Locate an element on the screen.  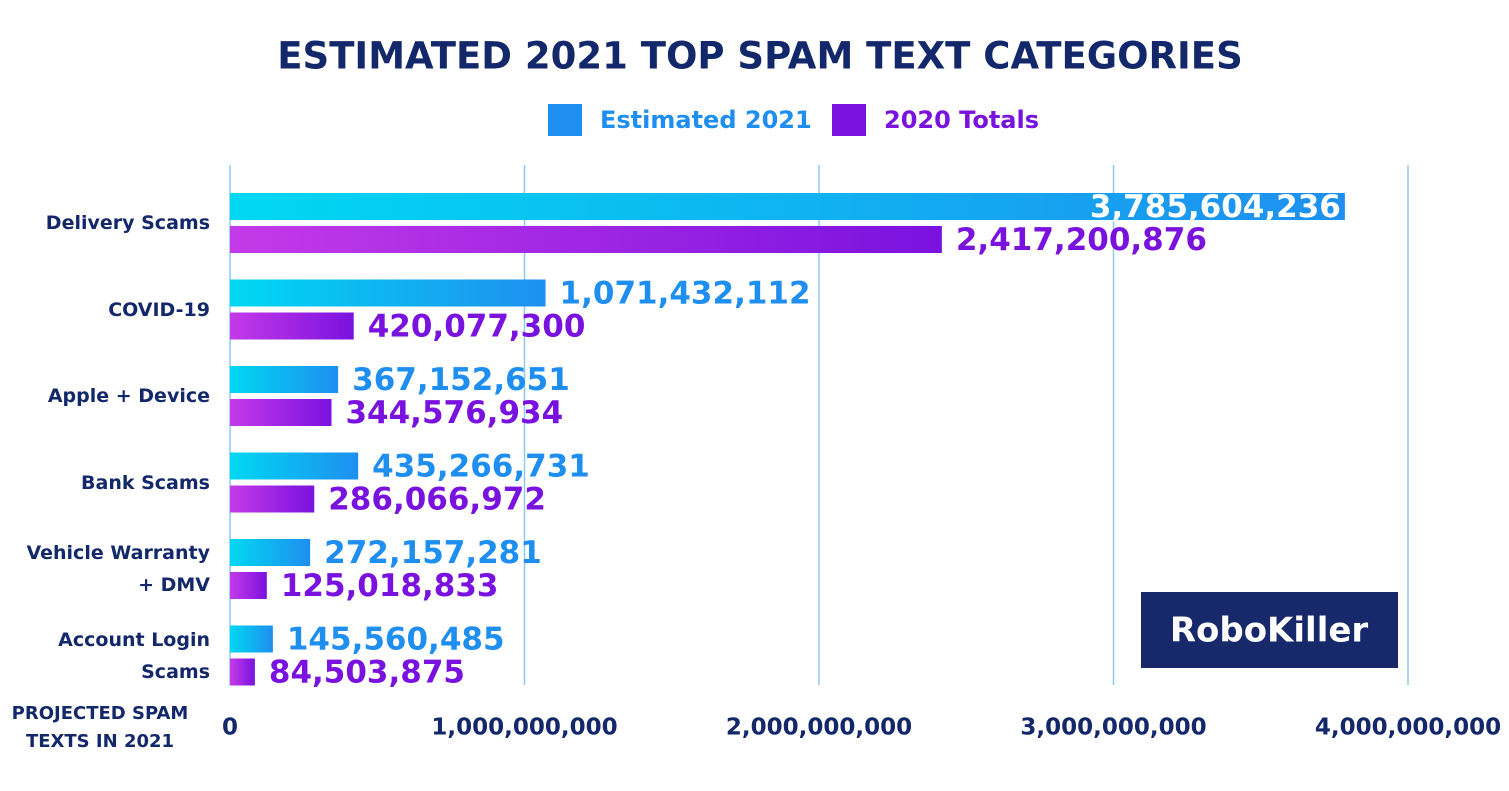
value-label: 420,077,300 is located at coordinates (477, 327).